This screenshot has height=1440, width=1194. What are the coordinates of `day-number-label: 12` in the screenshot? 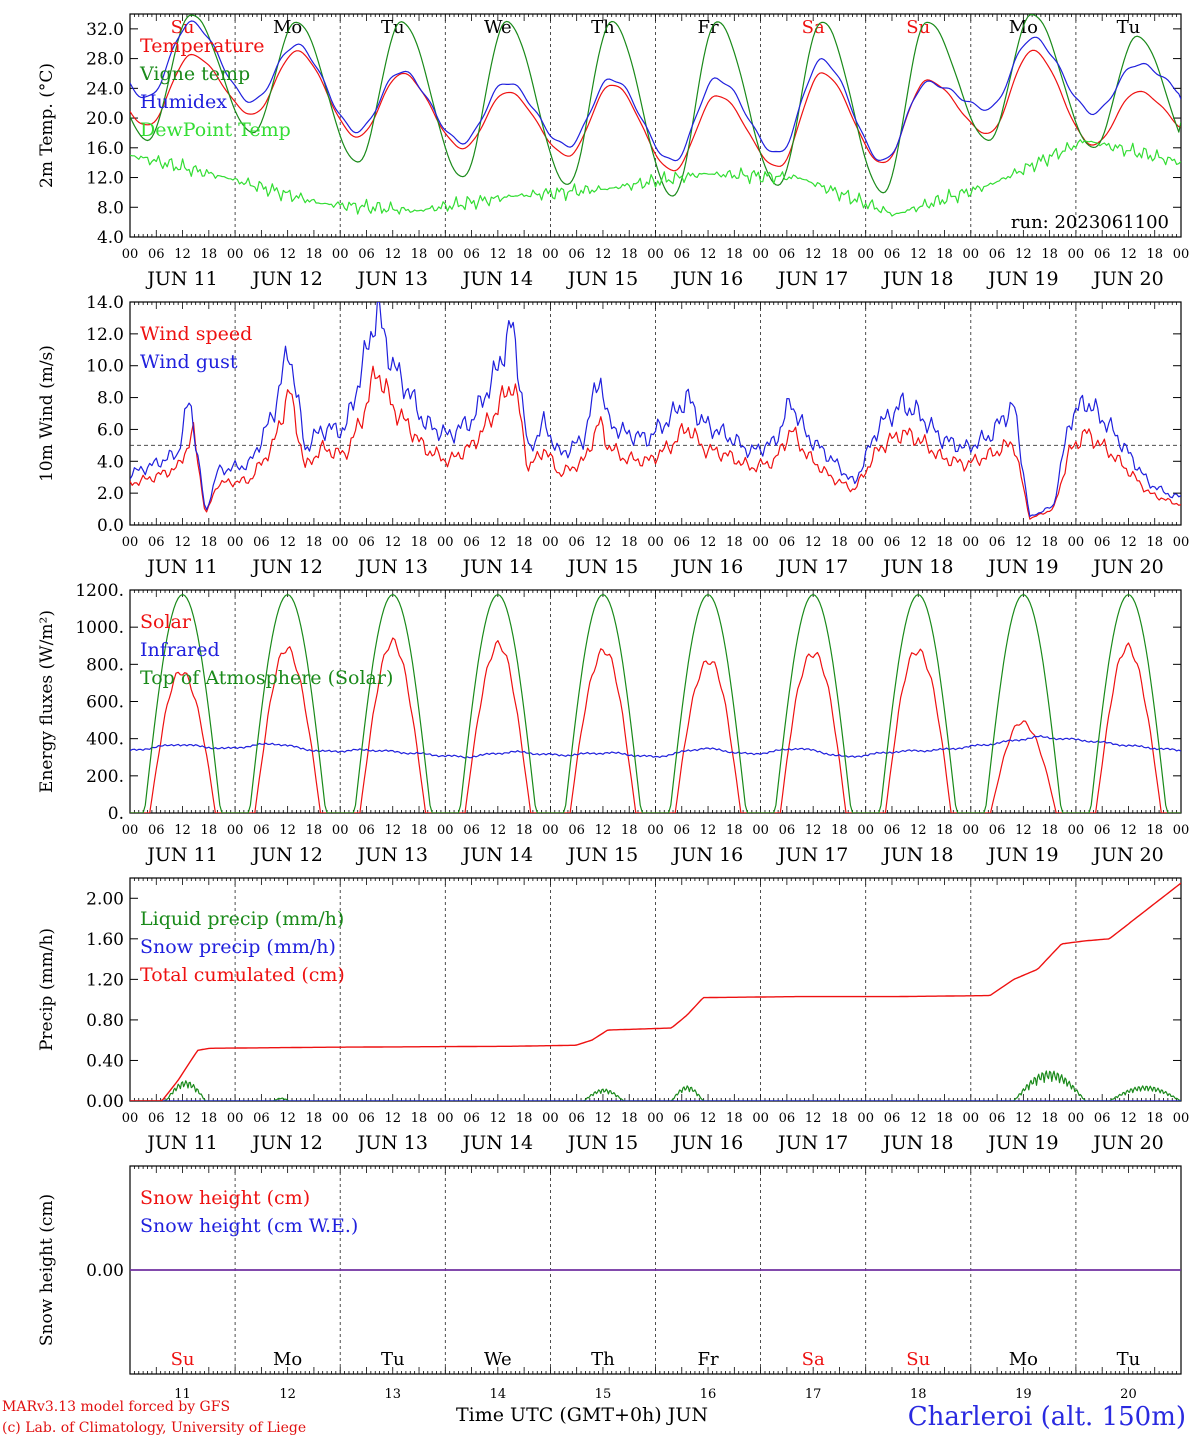 It's located at (287, 1394).